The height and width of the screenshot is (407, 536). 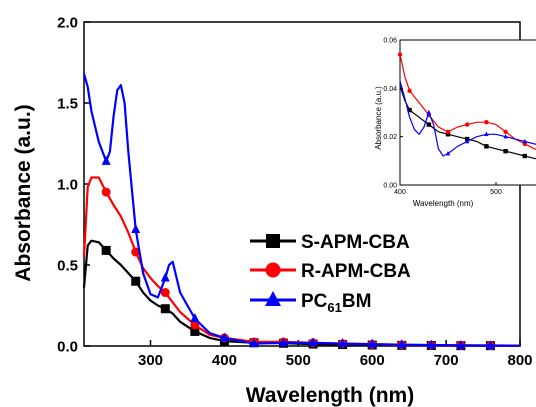 I want to click on legend: S-APM-CBA R-APM-CBA PC61BM, so click(x=330, y=273).